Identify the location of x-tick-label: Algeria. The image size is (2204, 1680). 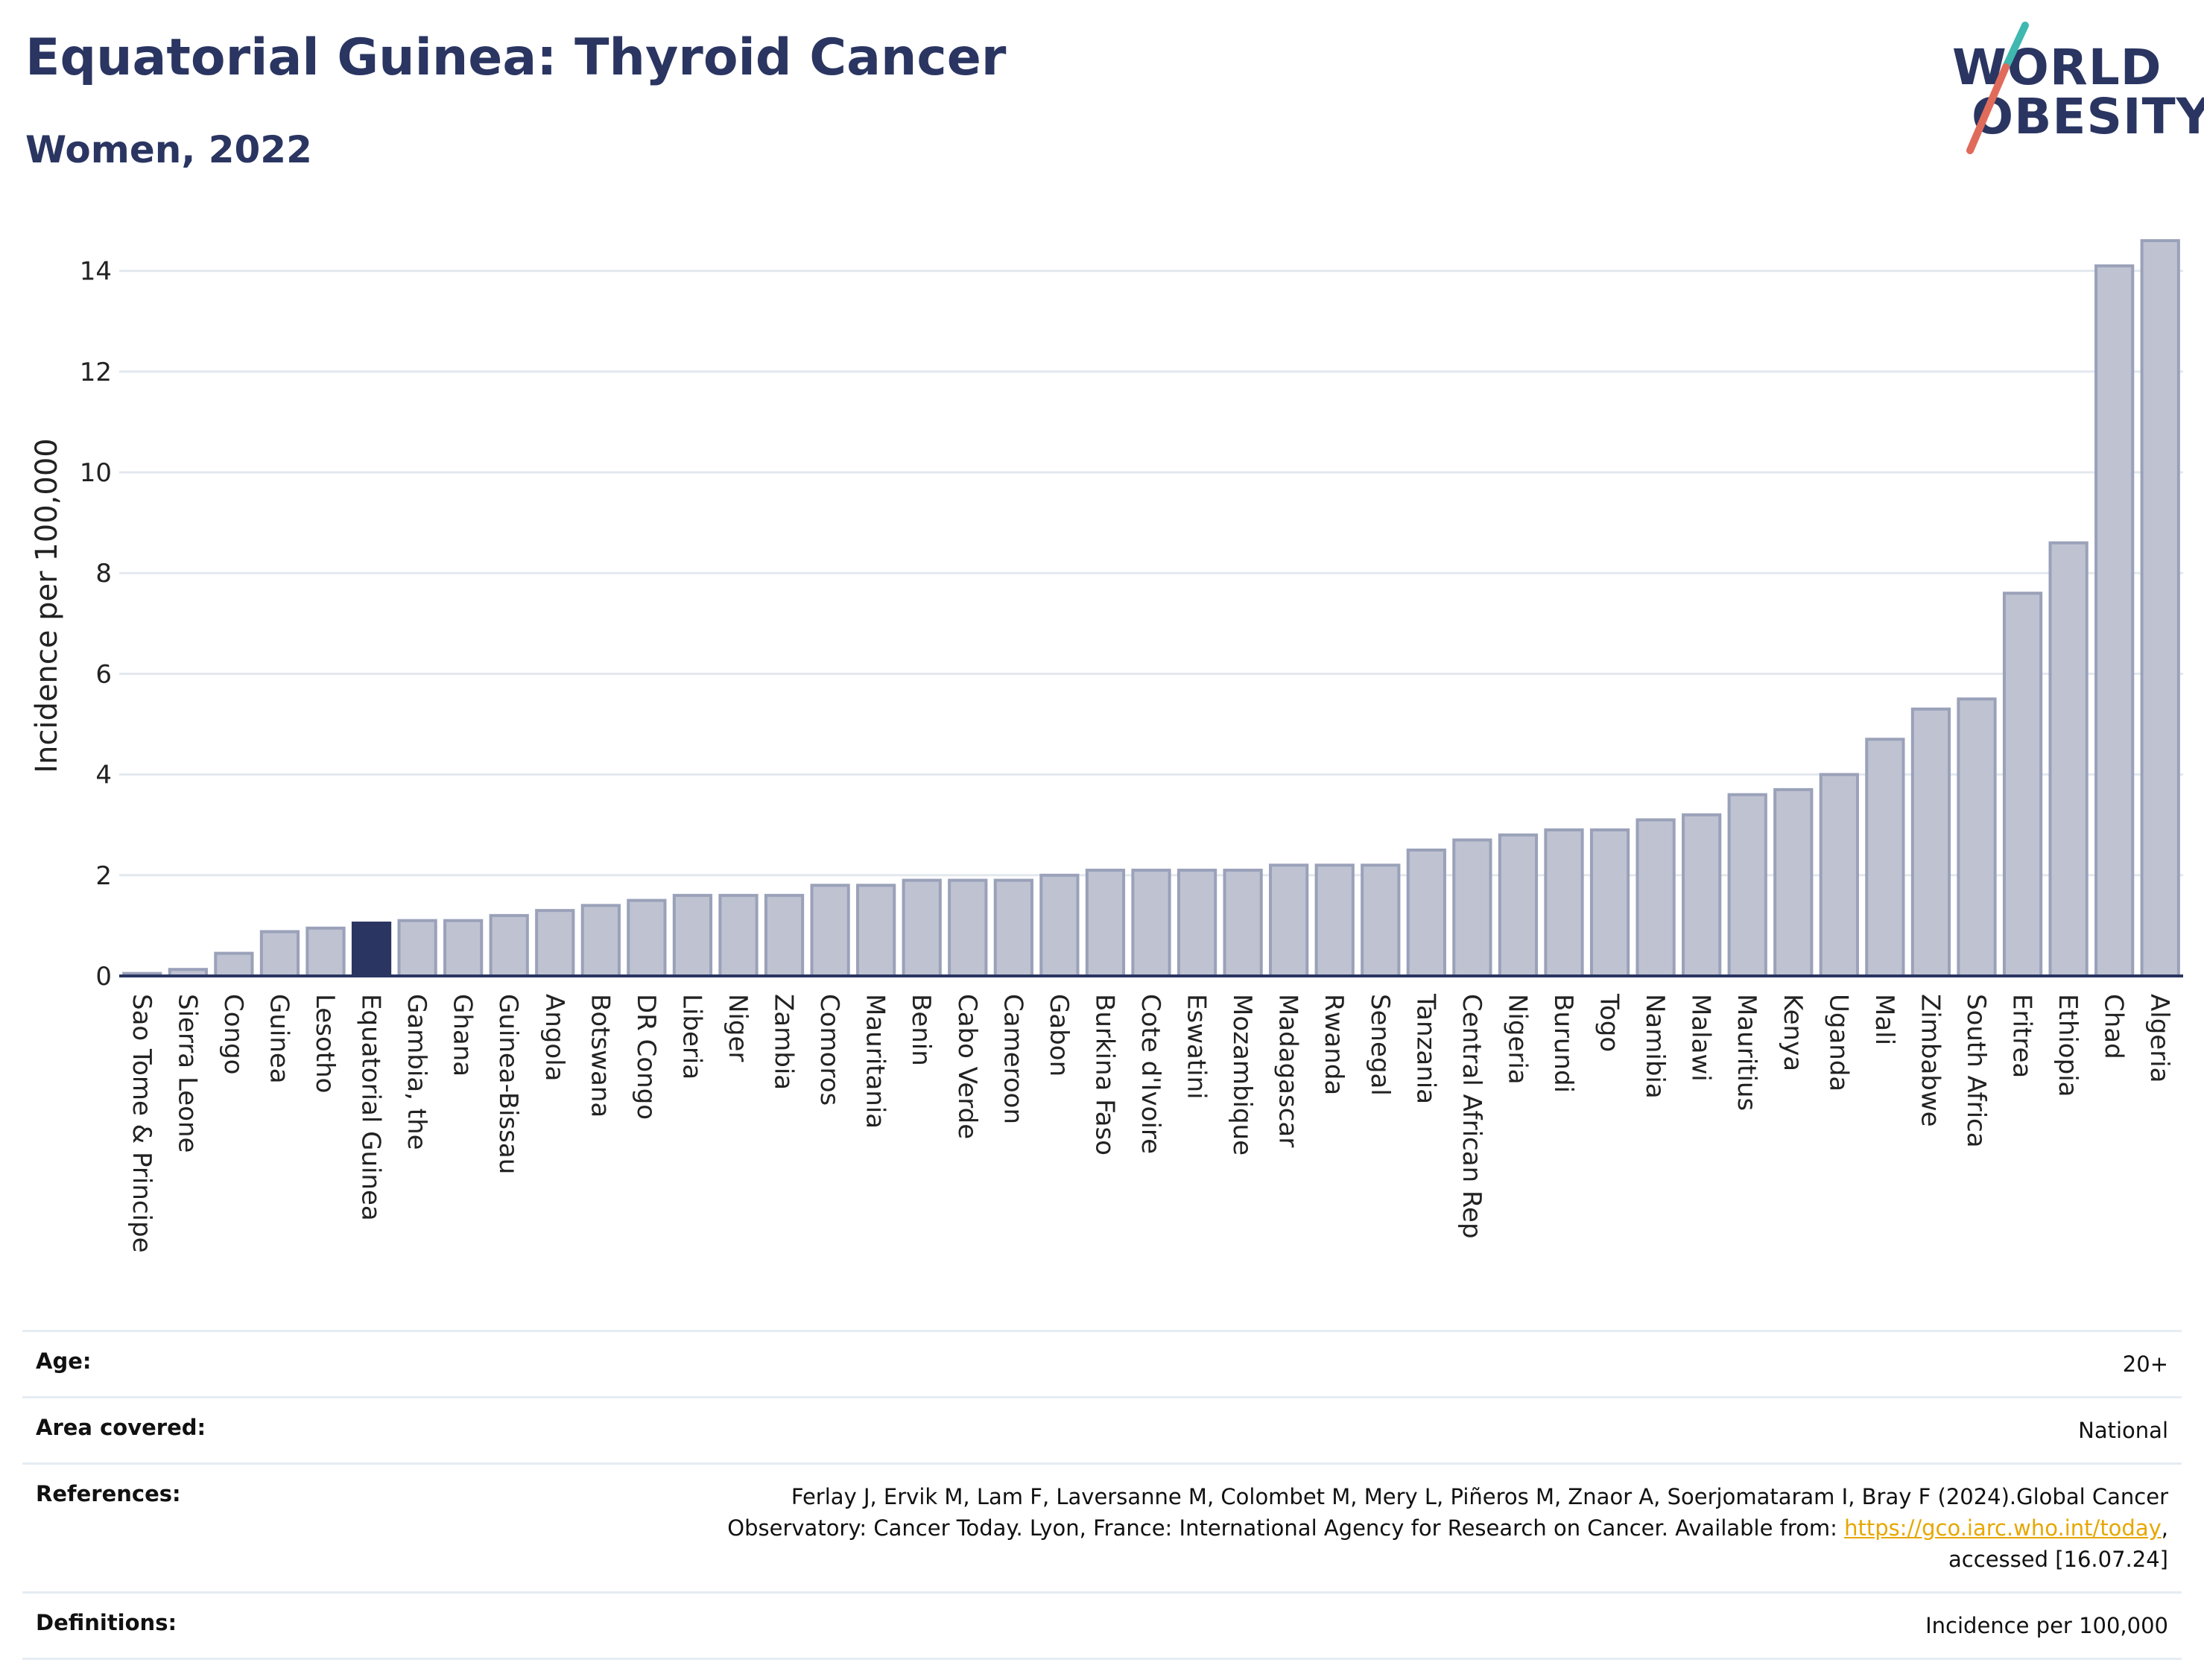
(2159, 1038).